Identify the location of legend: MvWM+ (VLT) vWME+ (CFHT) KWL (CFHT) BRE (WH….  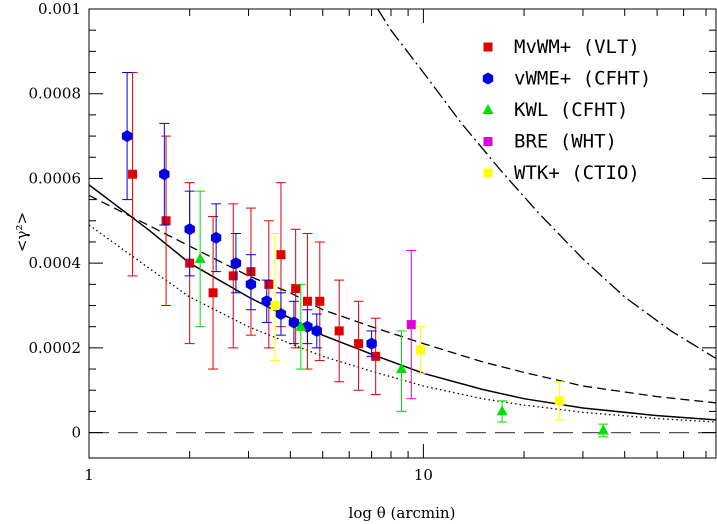
(566, 110).